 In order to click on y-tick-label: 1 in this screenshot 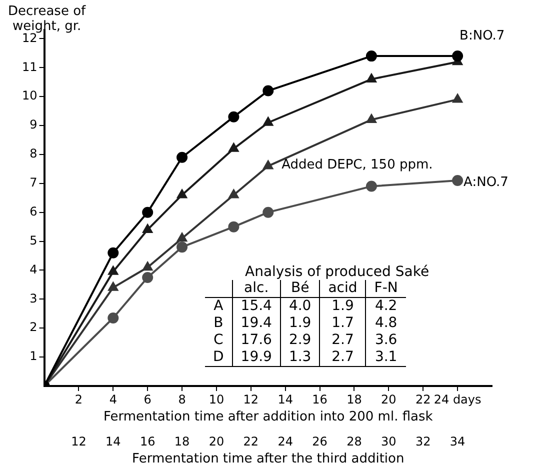, I will do `click(34, 356)`.